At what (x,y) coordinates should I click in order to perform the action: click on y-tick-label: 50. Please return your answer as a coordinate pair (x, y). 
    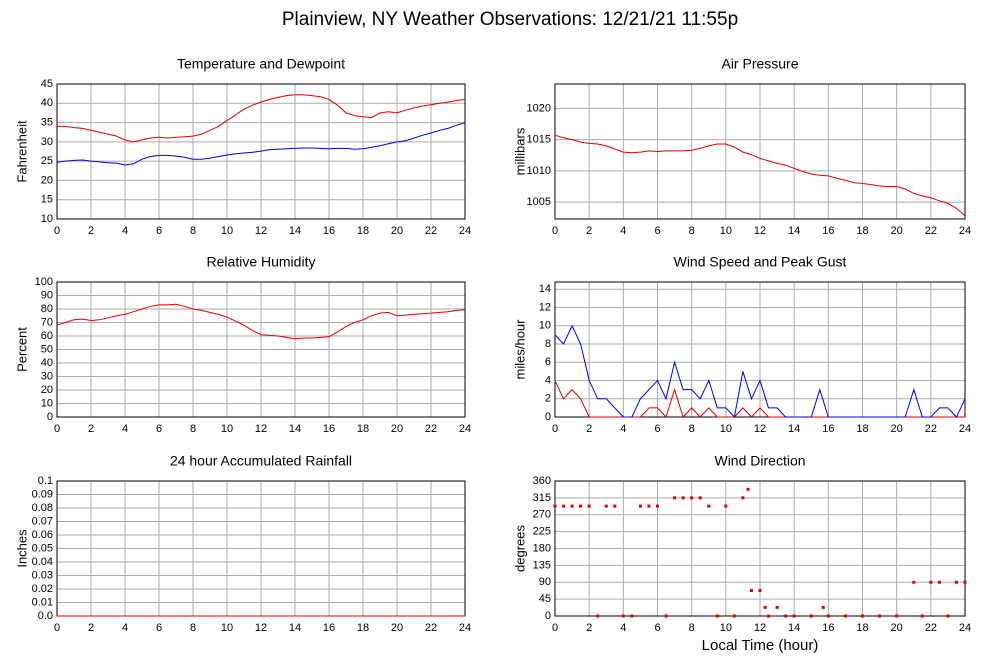
    Looking at the image, I should click on (47, 349).